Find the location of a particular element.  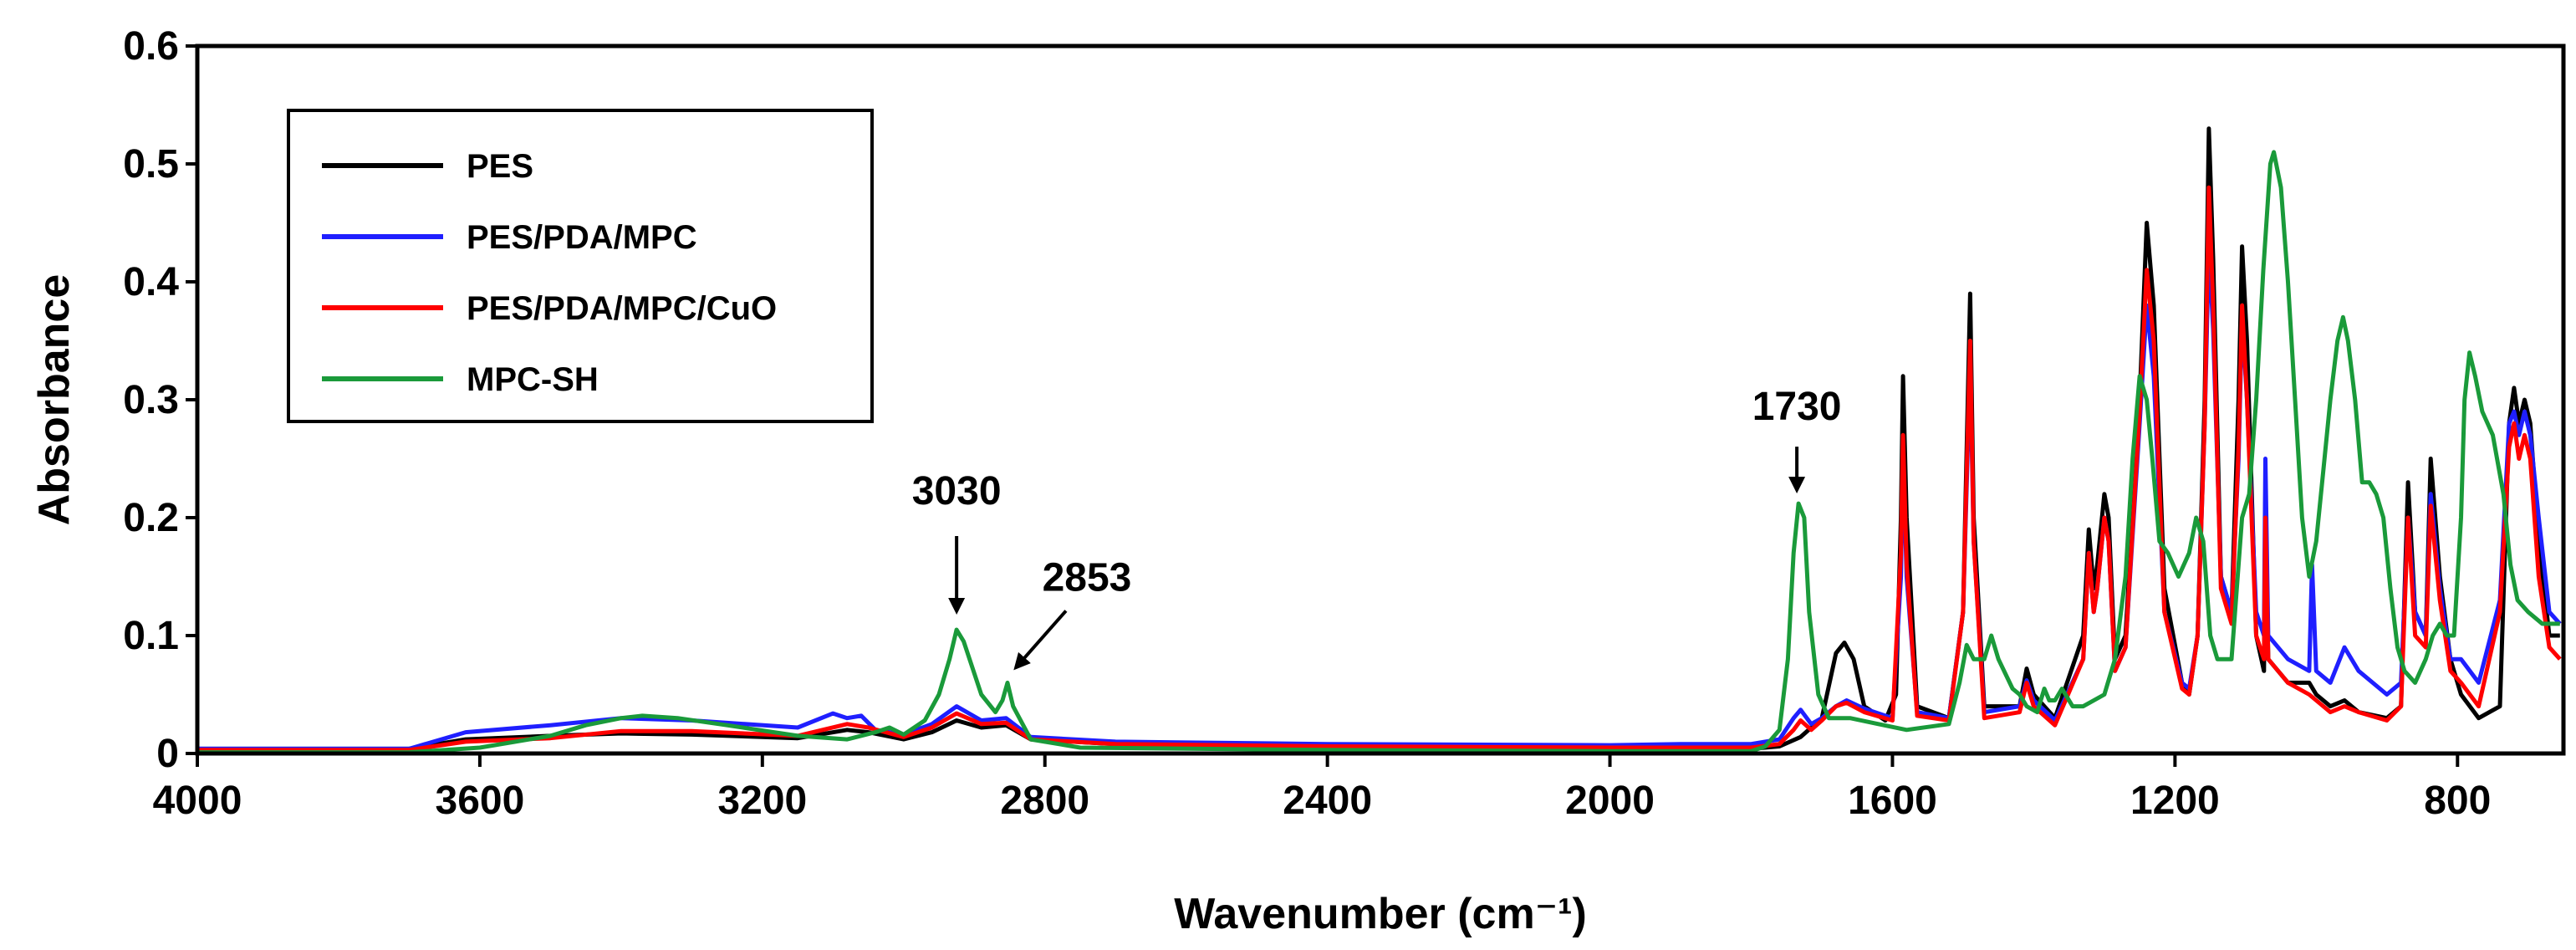

annotation-label: 1730 is located at coordinates (1797, 407).